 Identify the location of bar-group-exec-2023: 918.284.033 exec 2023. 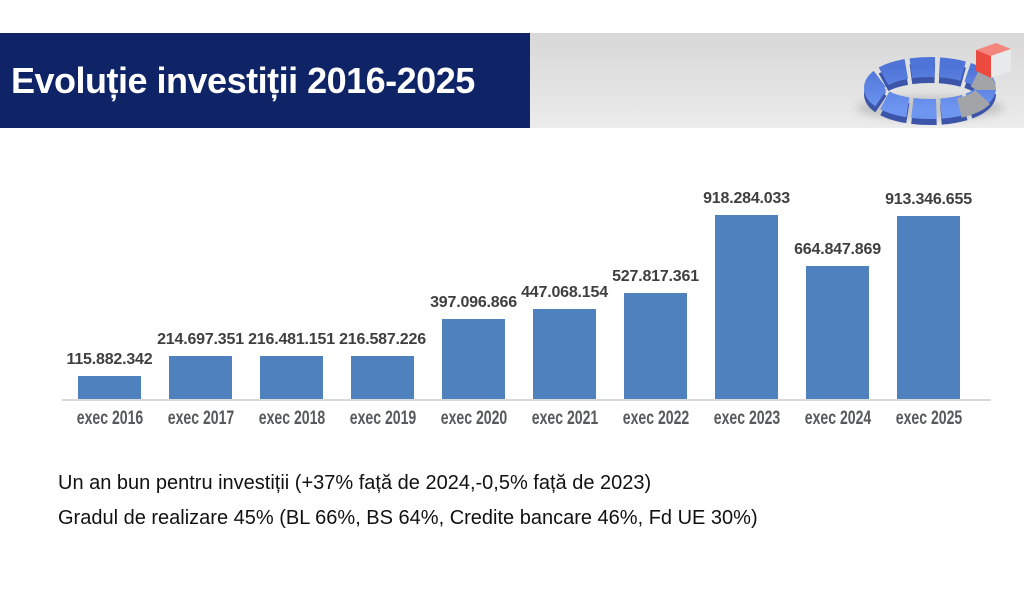
(746, 309).